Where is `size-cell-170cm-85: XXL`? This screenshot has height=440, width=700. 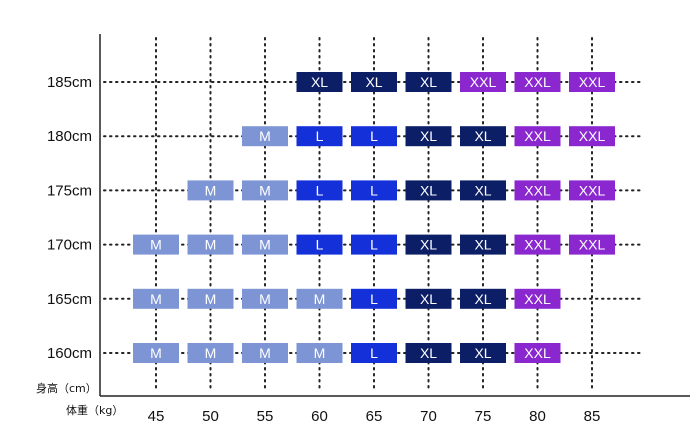
size-cell-170cm-85: XXL is located at coordinates (592, 244).